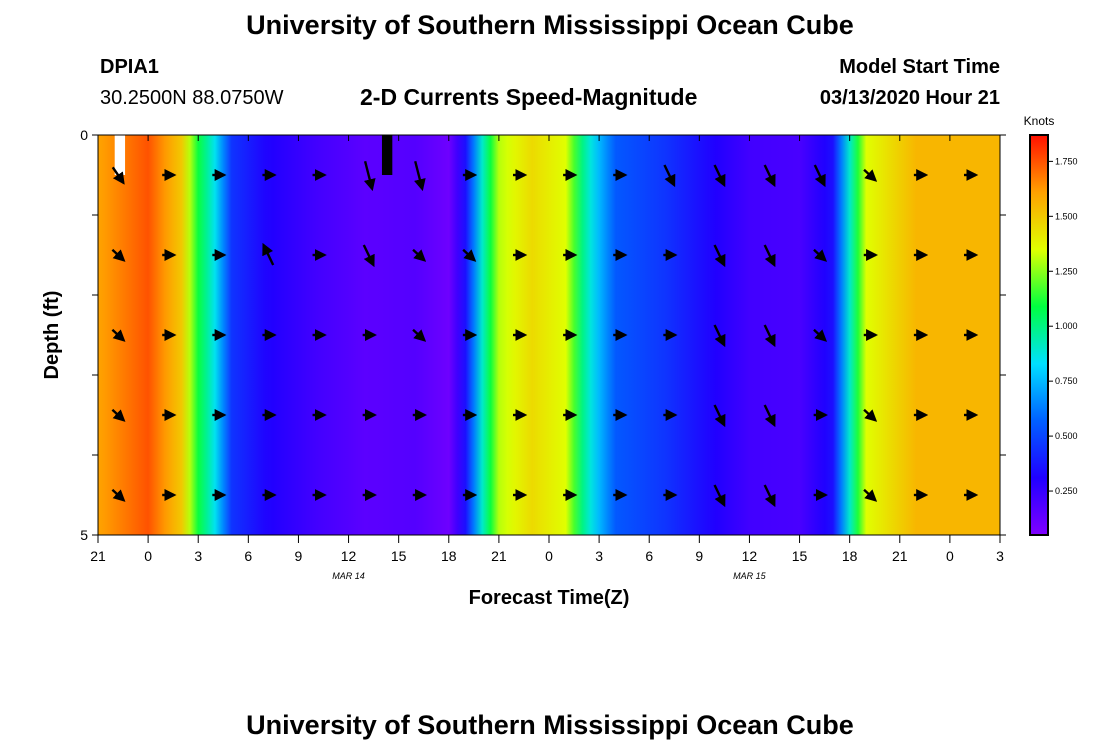 The height and width of the screenshot is (750, 1100). Describe the element at coordinates (129, 67) in the screenshot. I see `station-id: DPIA1` at that location.